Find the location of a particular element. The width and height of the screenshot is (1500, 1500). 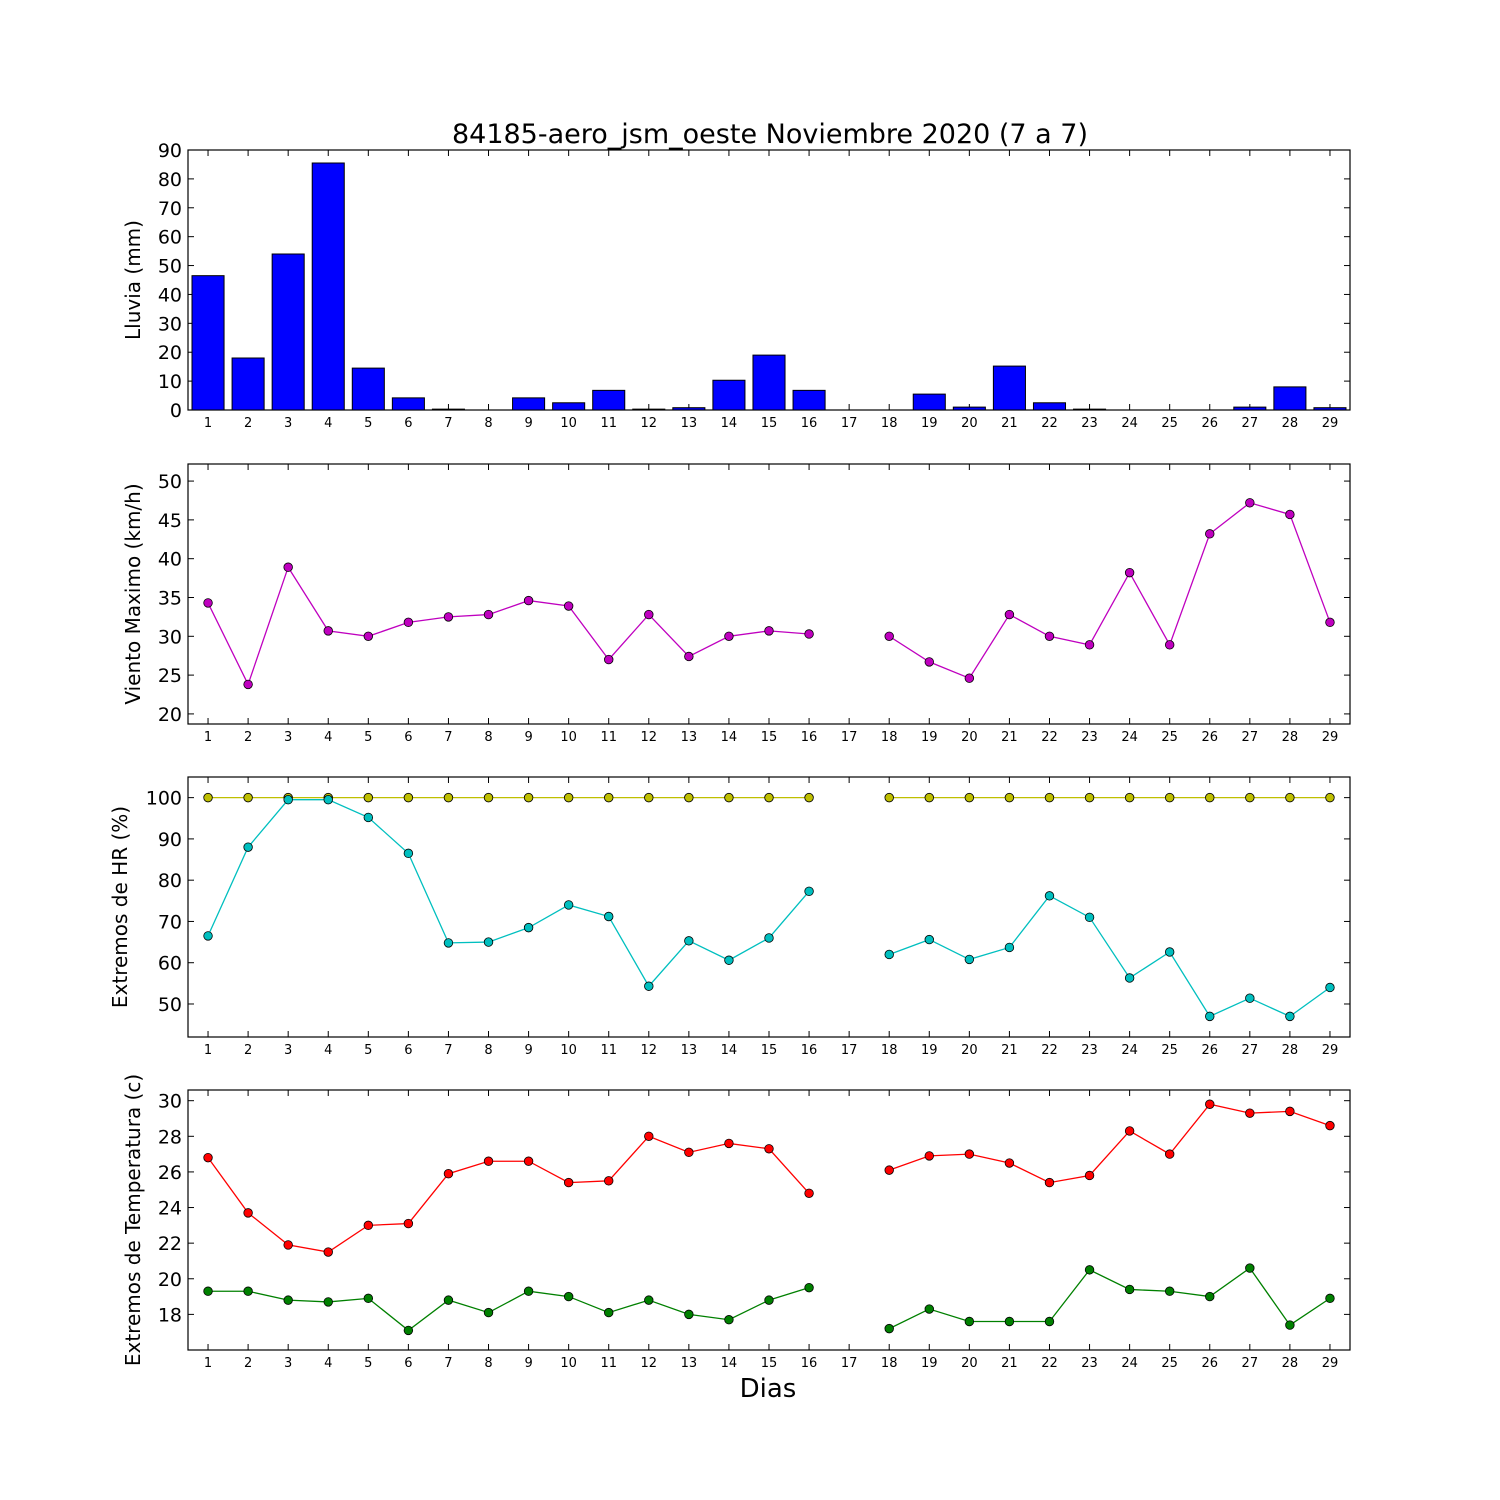

rain-ytick-label: 80 is located at coordinates (170, 180).